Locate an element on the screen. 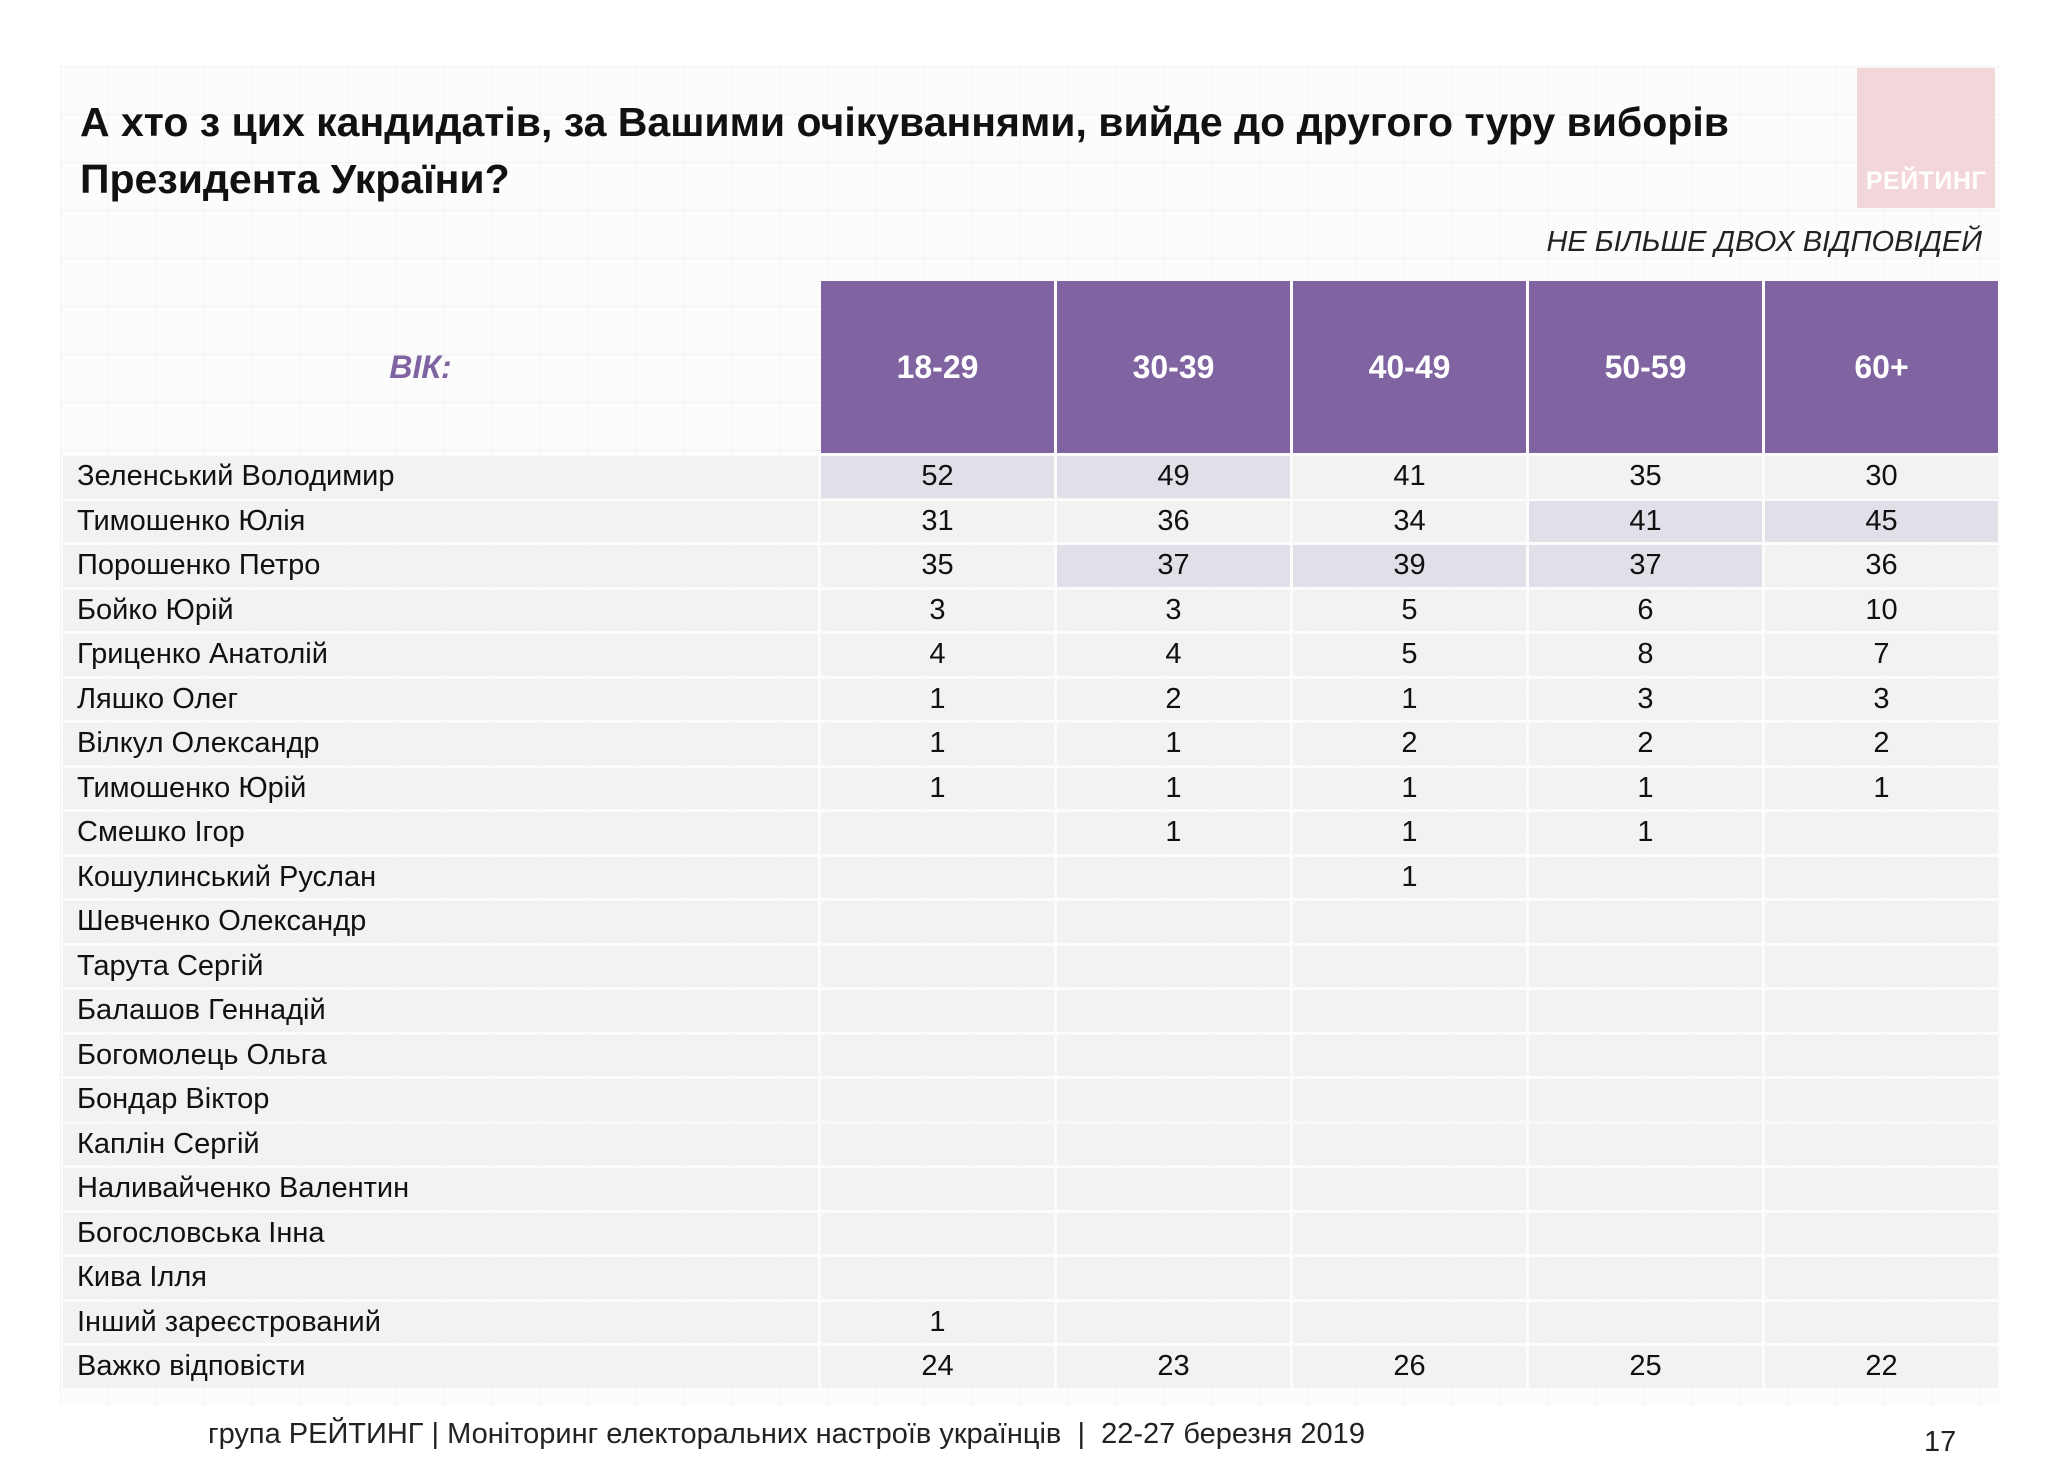  candidate-name: Тимошенко Юлія is located at coordinates (440, 521).